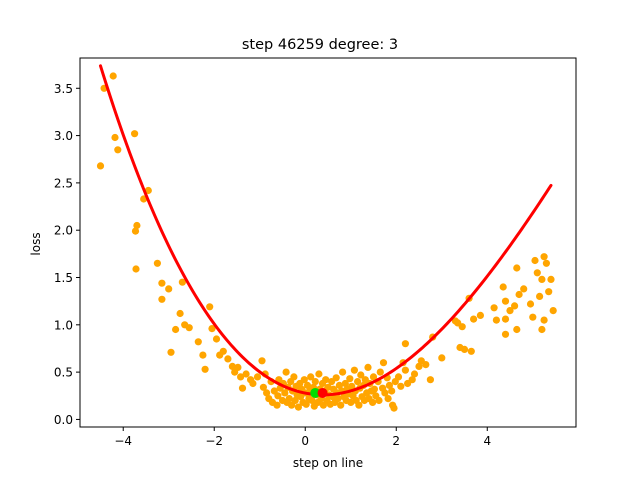 The width and height of the screenshot is (640, 480). Describe the element at coordinates (36, 243) in the screenshot. I see `y-axis-label: loss` at that location.